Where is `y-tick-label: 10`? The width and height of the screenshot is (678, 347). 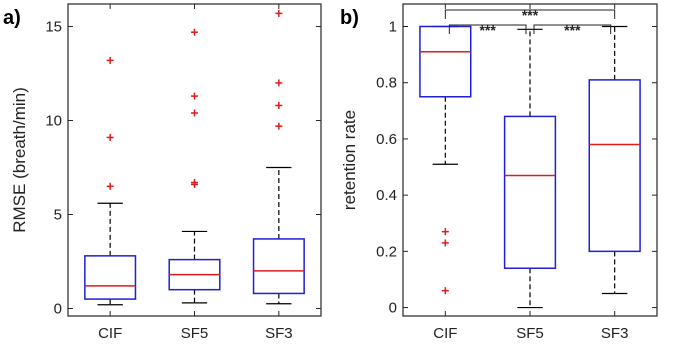
y-tick-label: 10 is located at coordinates (53, 121).